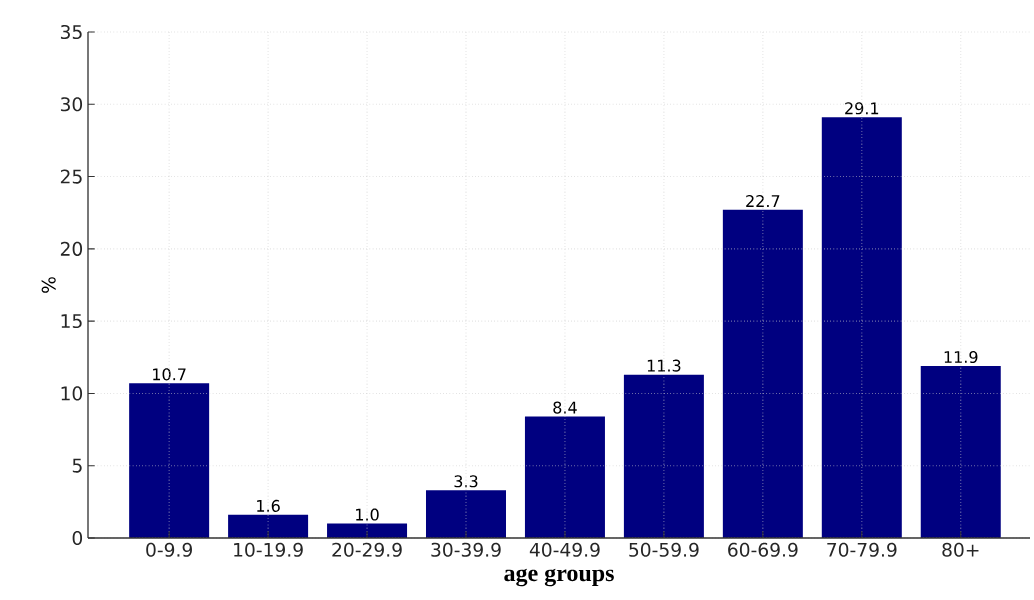 The width and height of the screenshot is (1034, 600). I want to click on data-label: 8.4, so click(565, 407).